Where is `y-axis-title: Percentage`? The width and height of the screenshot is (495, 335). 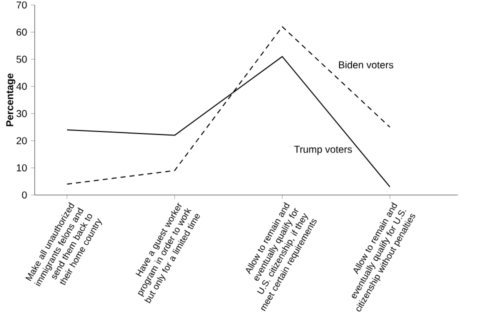
y-axis-title: Percentage is located at coordinates (11, 99).